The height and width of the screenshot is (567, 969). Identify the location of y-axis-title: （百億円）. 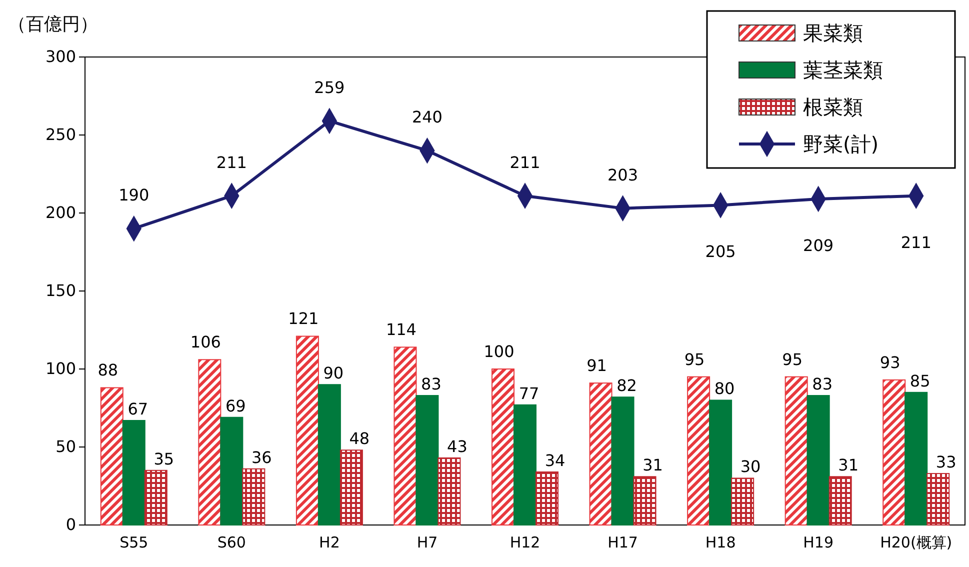
(53, 24).